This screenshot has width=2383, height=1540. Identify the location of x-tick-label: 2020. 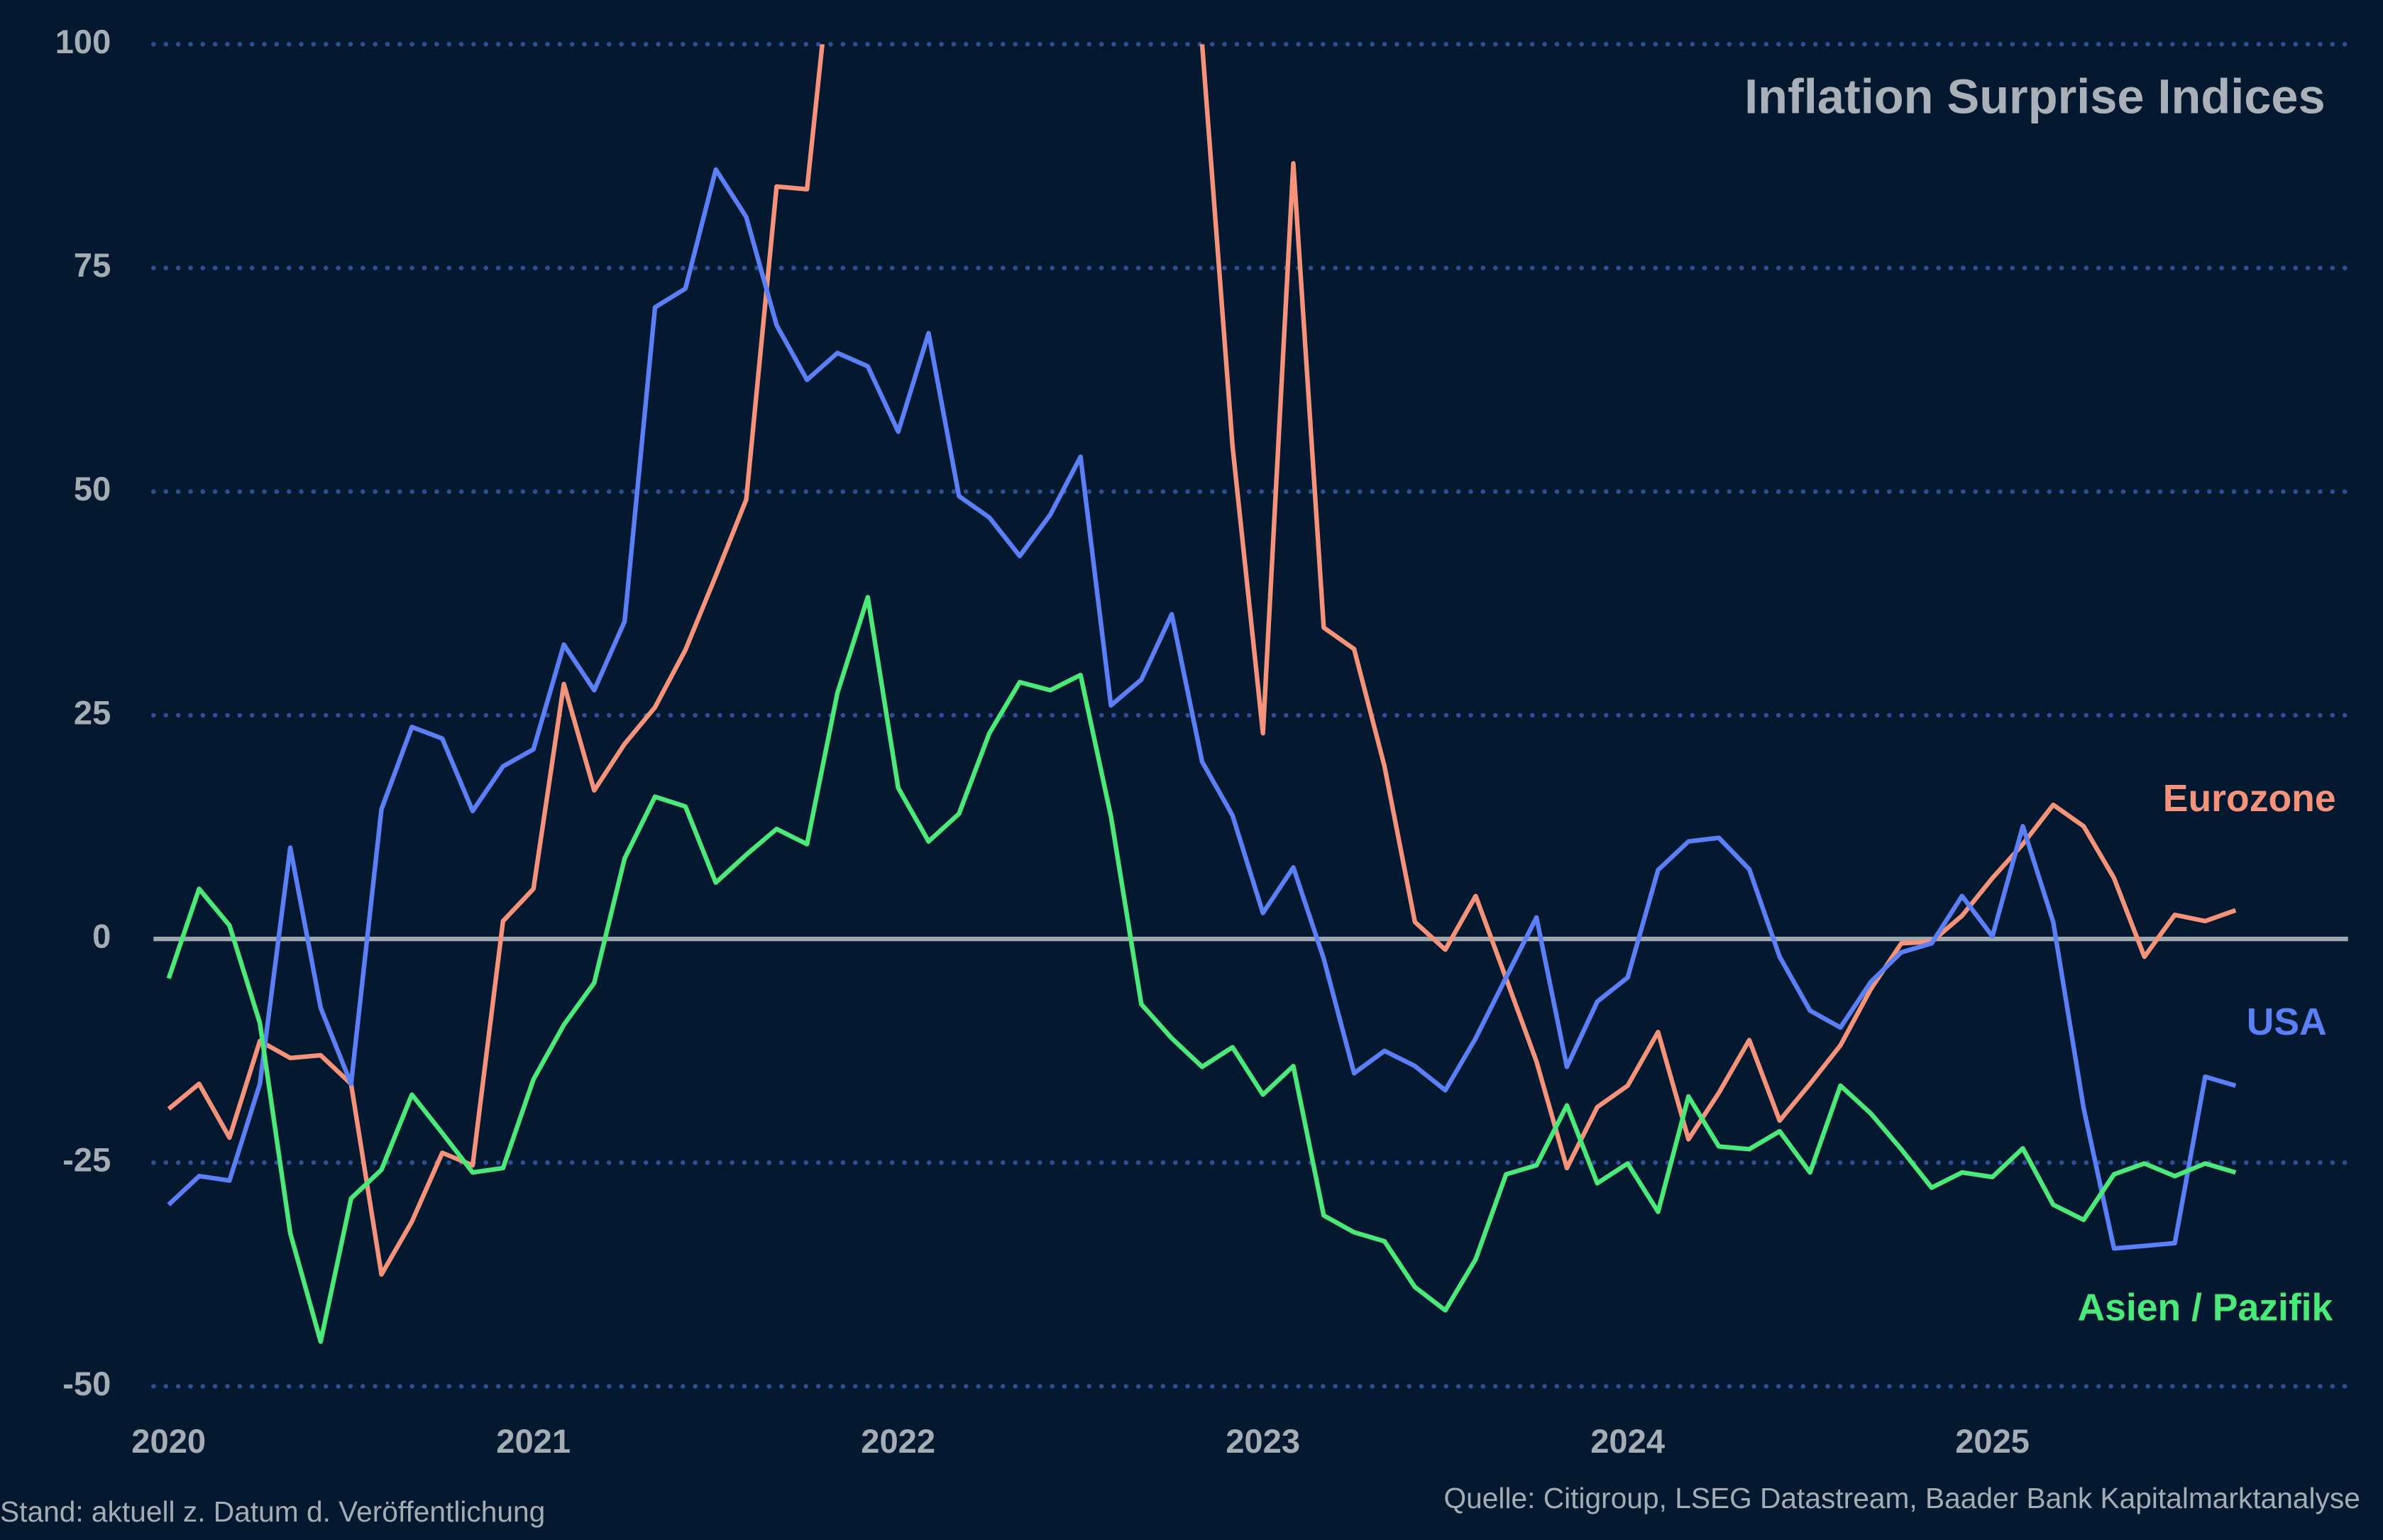
(168, 1441).